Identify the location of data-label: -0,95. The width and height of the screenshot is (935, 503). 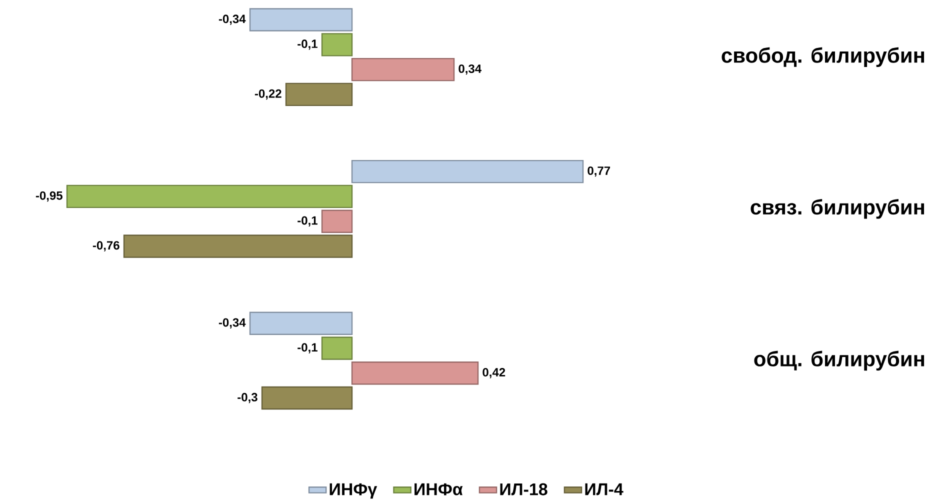
(49, 196).